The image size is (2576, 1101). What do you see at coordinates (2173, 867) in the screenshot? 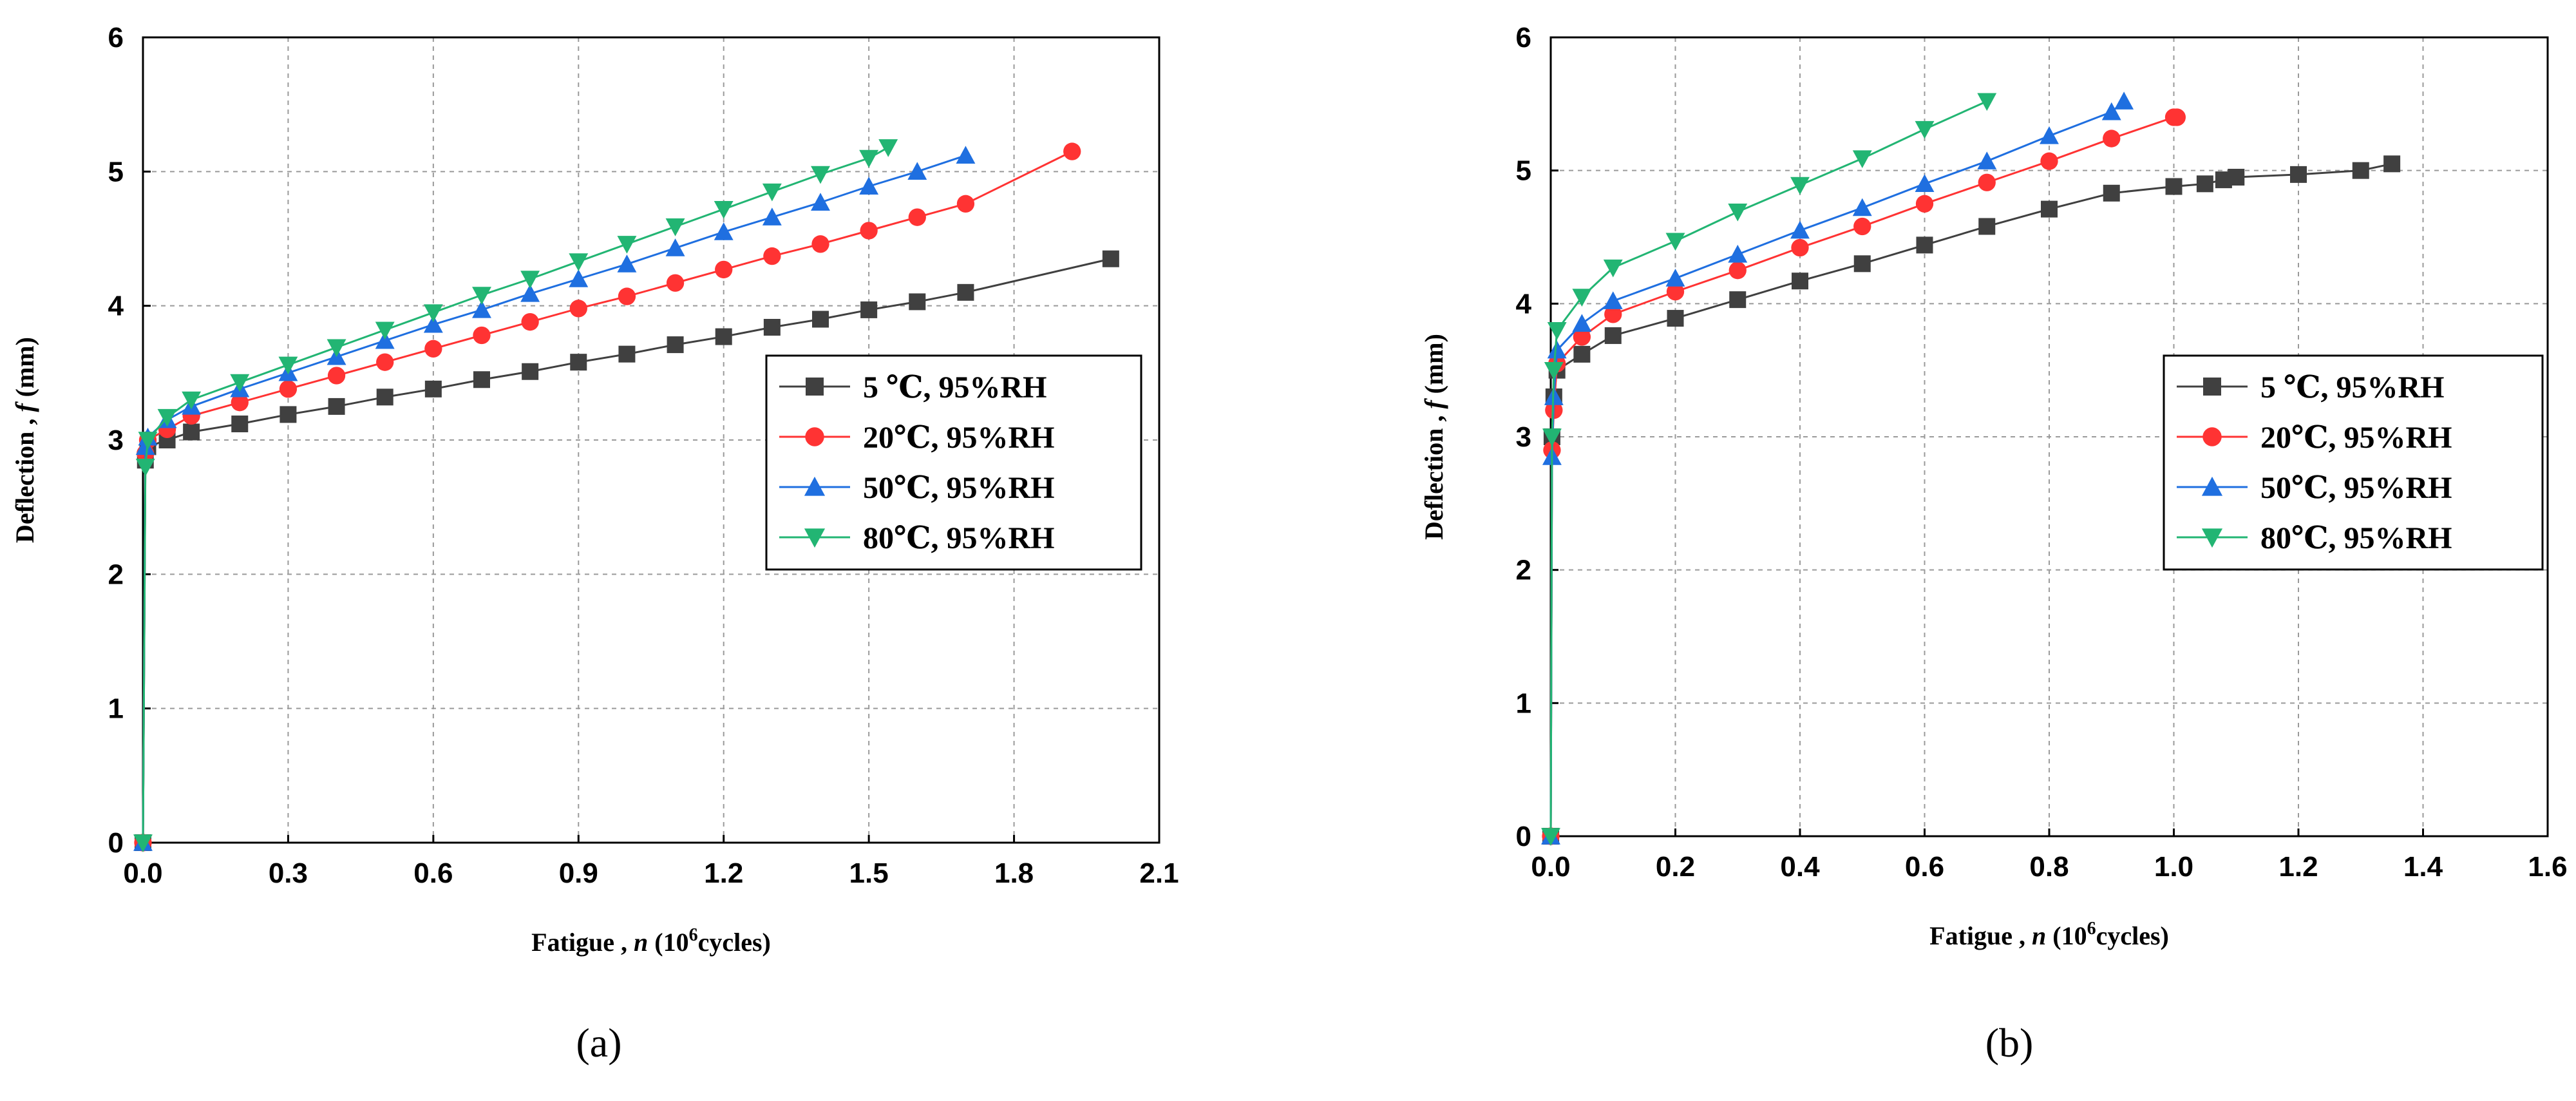
I see `x-tick-label-b-5: 1.0` at bounding box center [2173, 867].